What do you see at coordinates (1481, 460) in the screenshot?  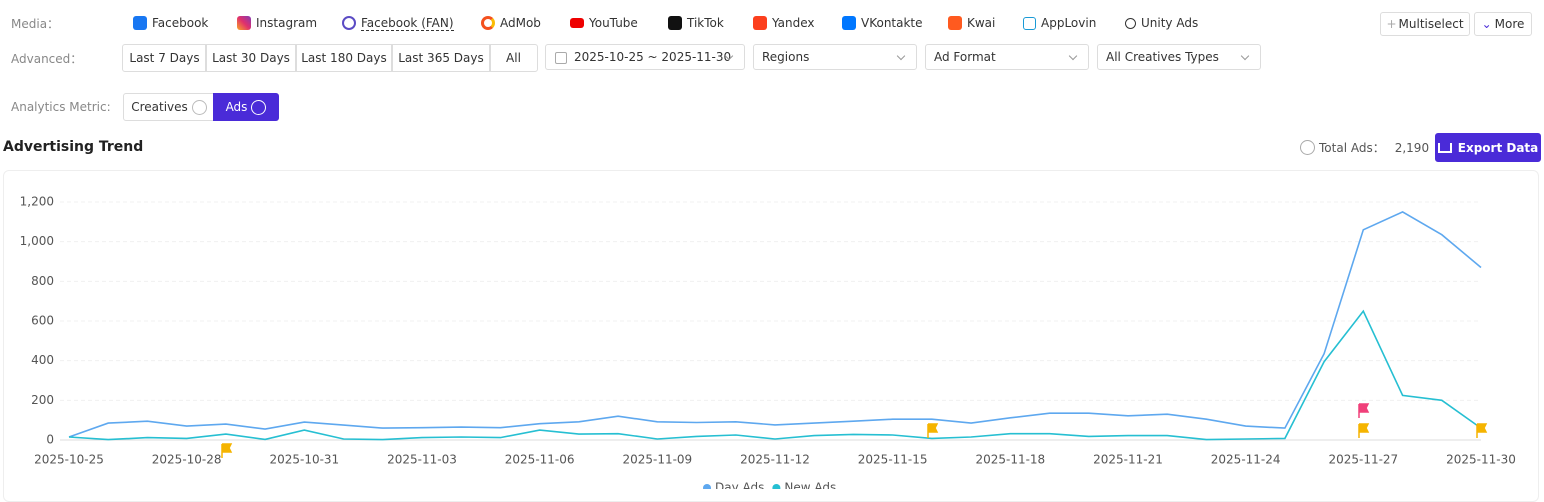 I see `x-tick-label: 2025-11-30` at bounding box center [1481, 460].